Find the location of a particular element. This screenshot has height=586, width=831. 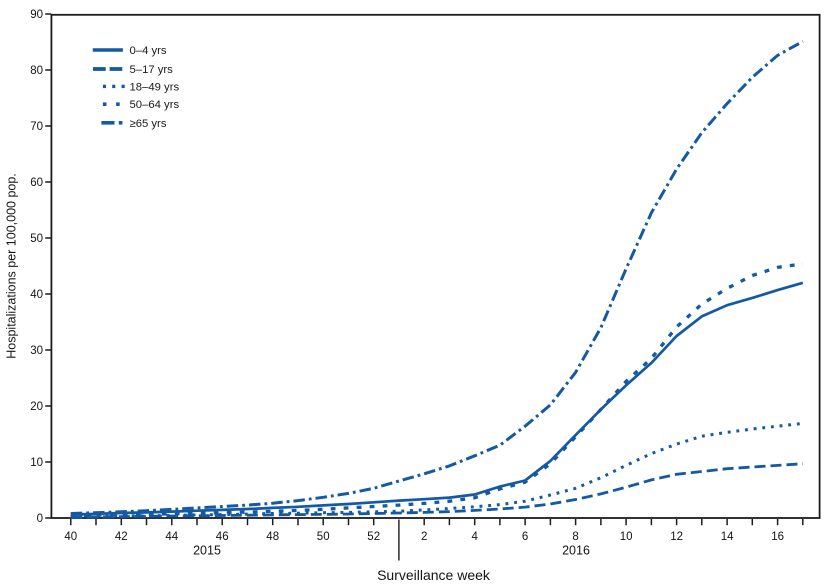

svg-text: 20 is located at coordinates (36, 407).